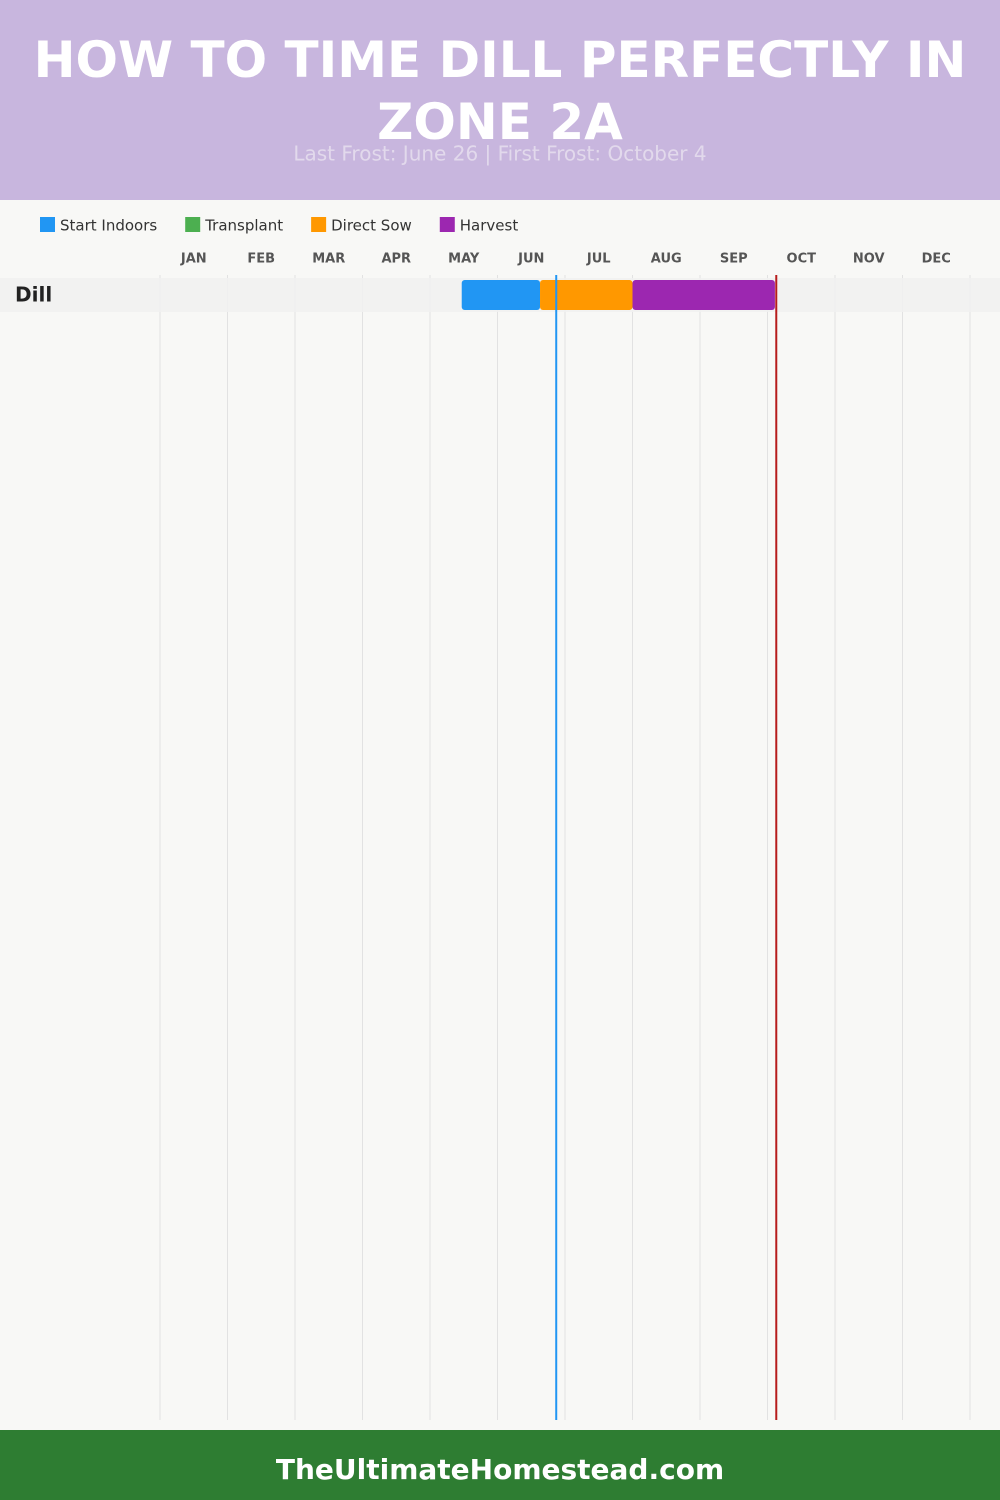 This screenshot has height=1500, width=1000. What do you see at coordinates (108, 226) in the screenshot?
I see `legend-label: Start Indoors` at bounding box center [108, 226].